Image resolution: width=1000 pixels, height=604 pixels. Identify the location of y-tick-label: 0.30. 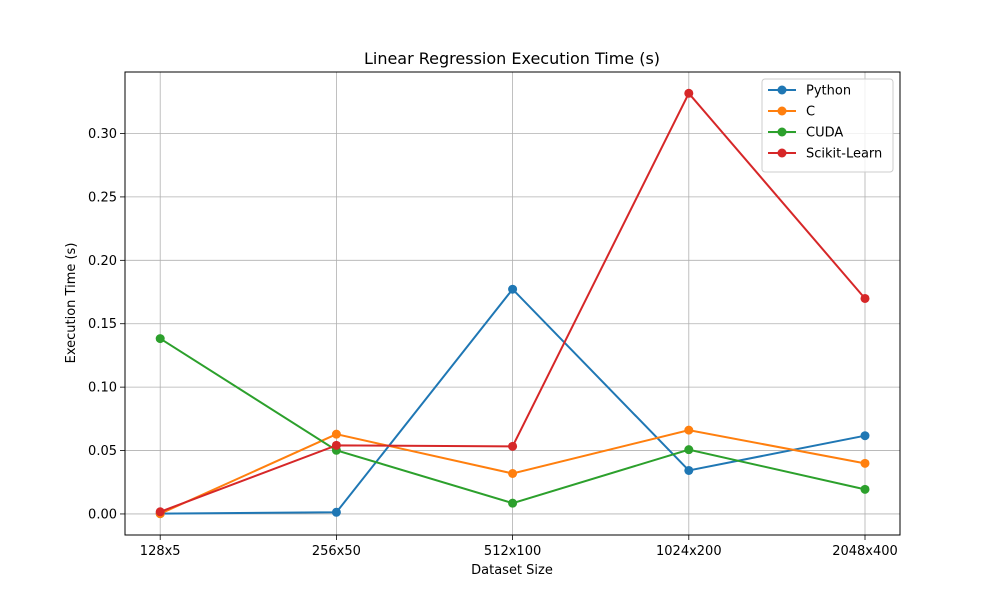
(102, 134).